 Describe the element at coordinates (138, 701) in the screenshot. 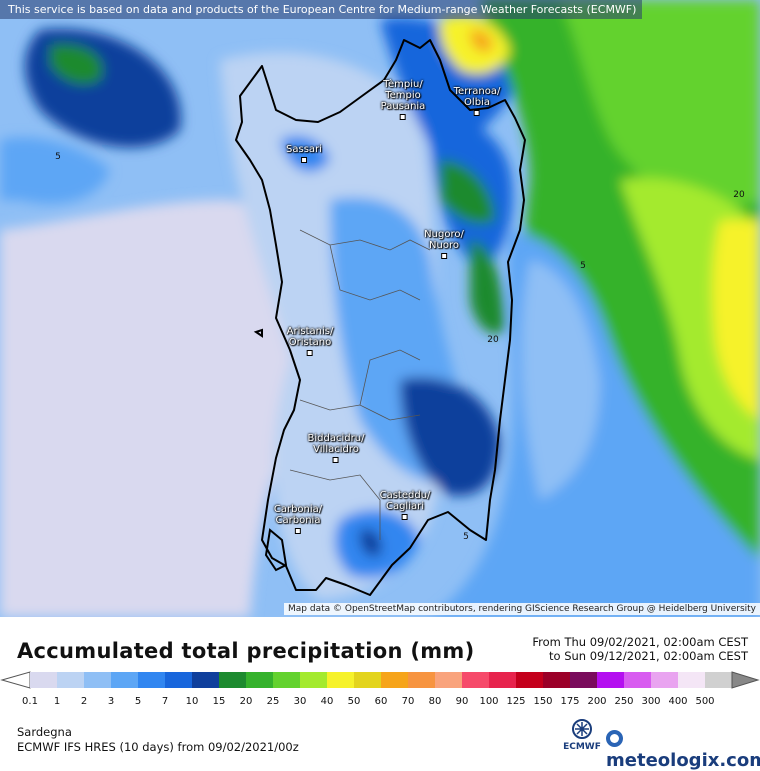

I see `legend-tick-label: 5` at that location.